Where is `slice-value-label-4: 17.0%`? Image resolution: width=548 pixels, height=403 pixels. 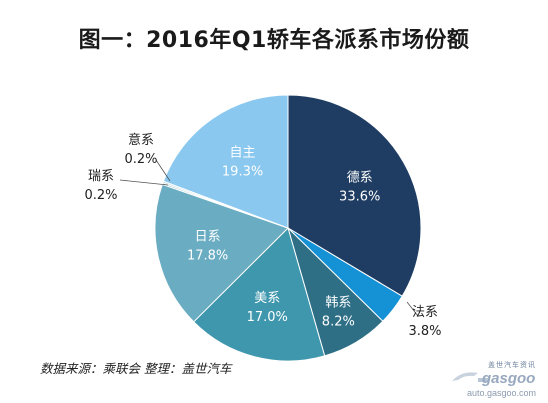 slice-value-label-4: 17.0% is located at coordinates (267, 317).